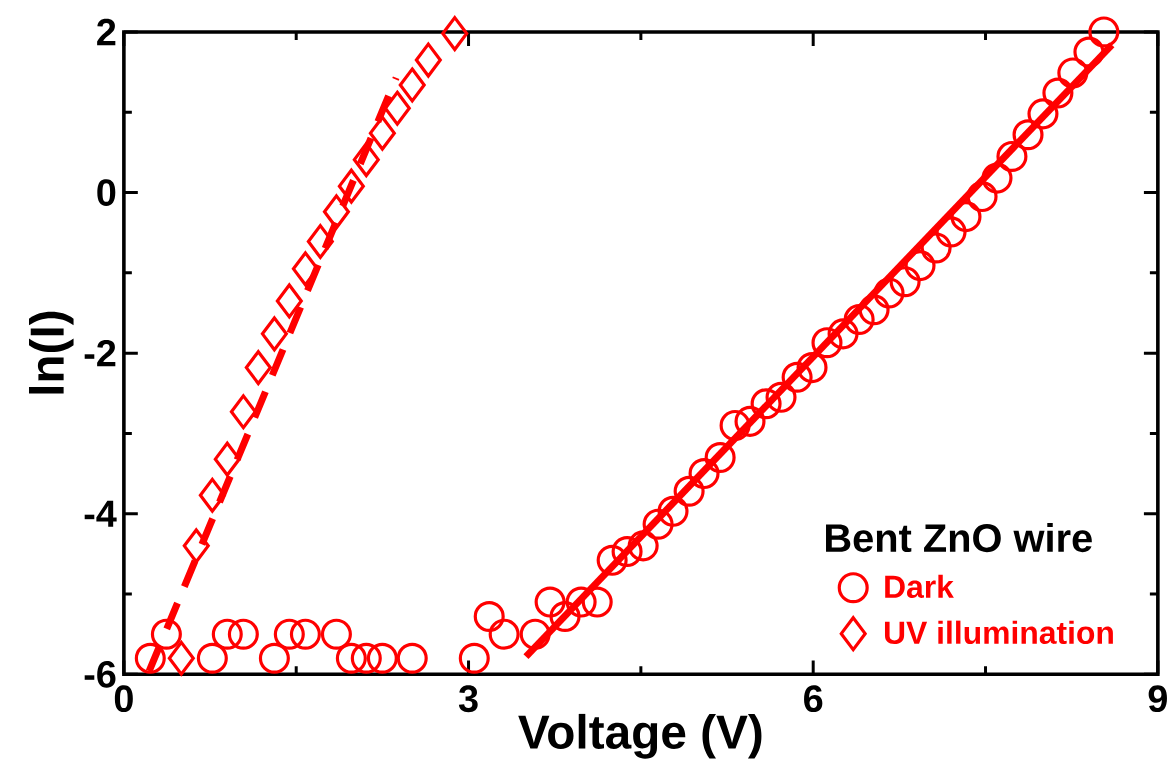 The height and width of the screenshot is (782, 1175). Describe the element at coordinates (1157, 699) in the screenshot. I see `x-tick-label: 9` at that location.